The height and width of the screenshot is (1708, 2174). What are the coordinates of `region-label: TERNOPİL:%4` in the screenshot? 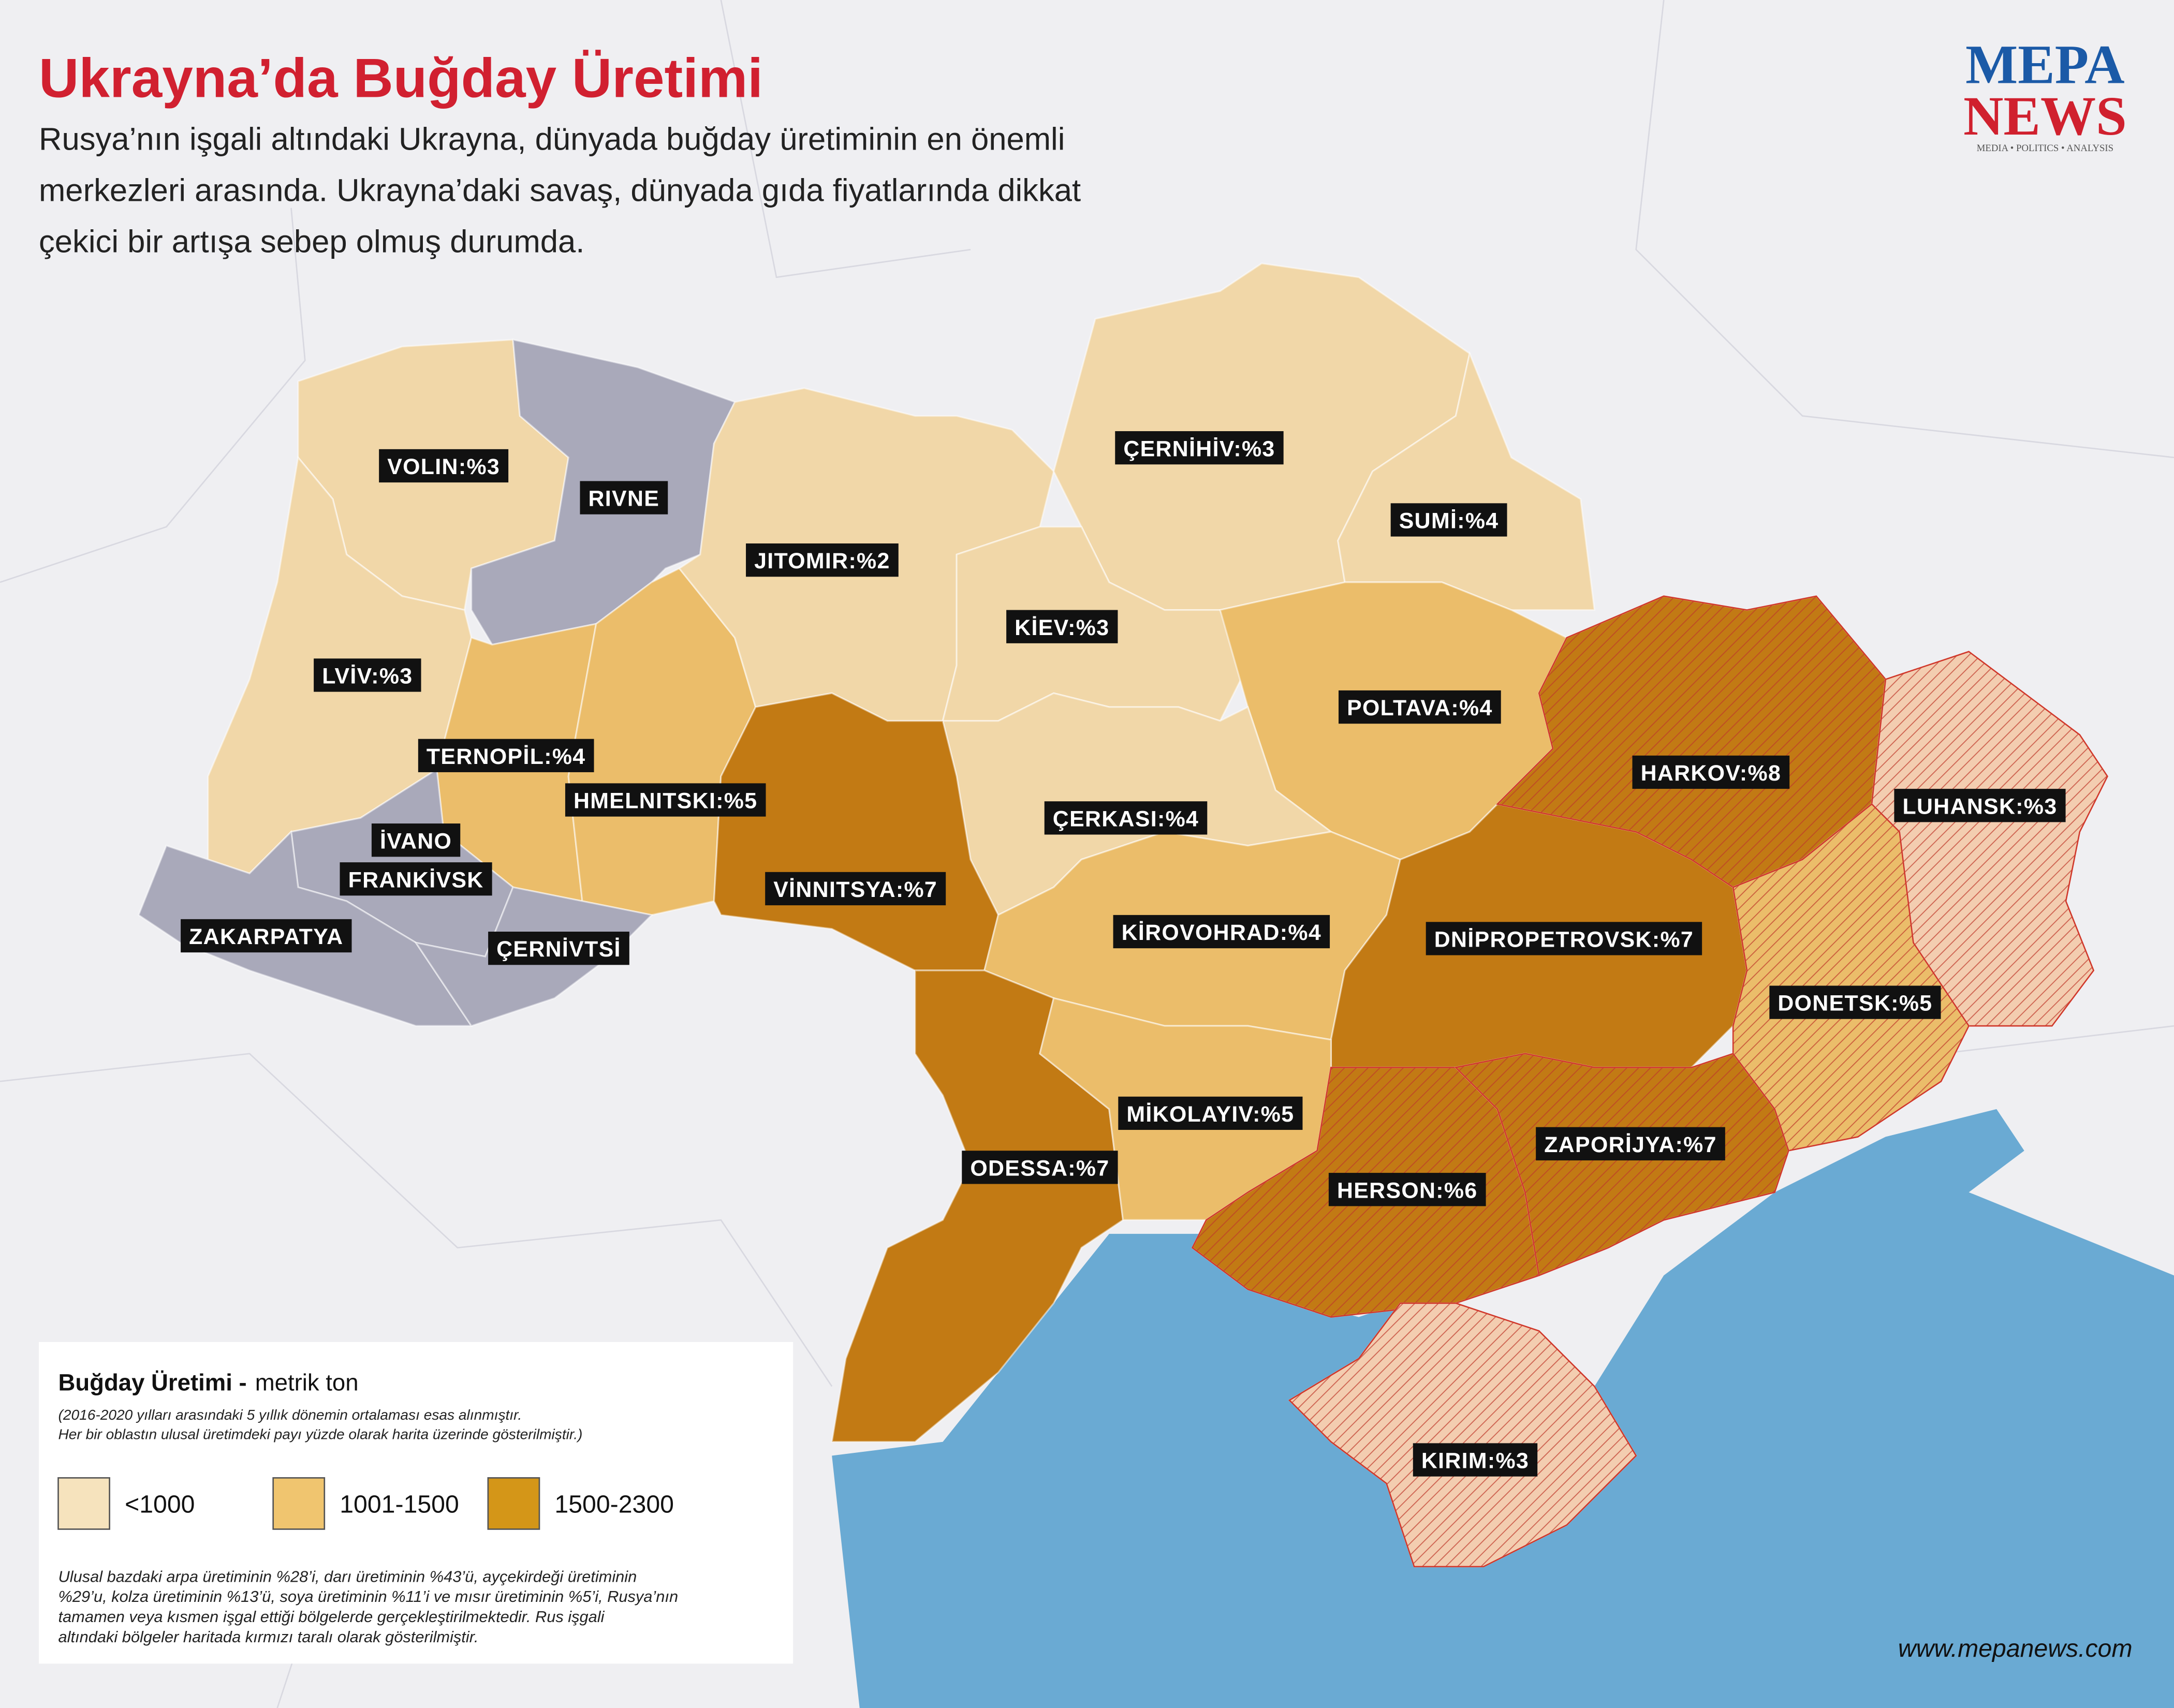 It's located at (506, 756).